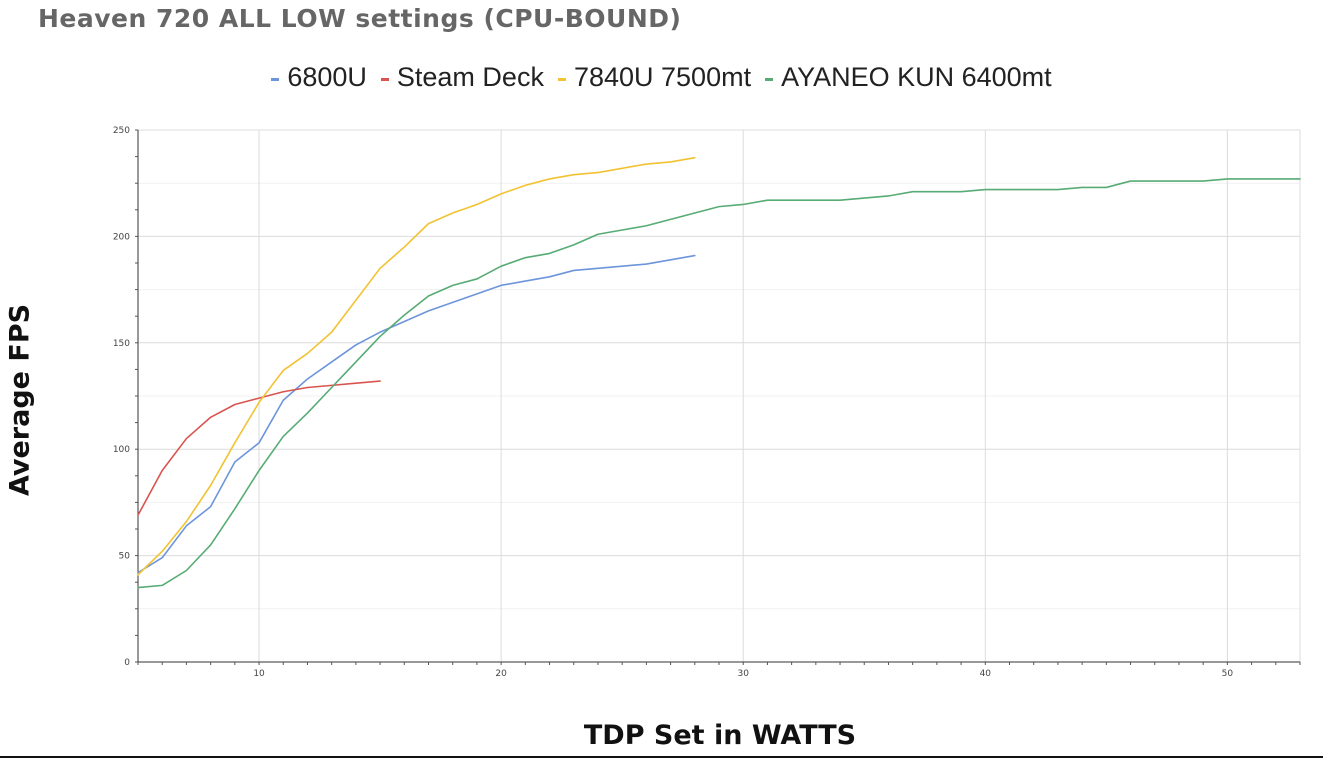 This screenshot has height=759, width=1323. I want to click on legend-entry: Steam Deck, so click(462, 77).